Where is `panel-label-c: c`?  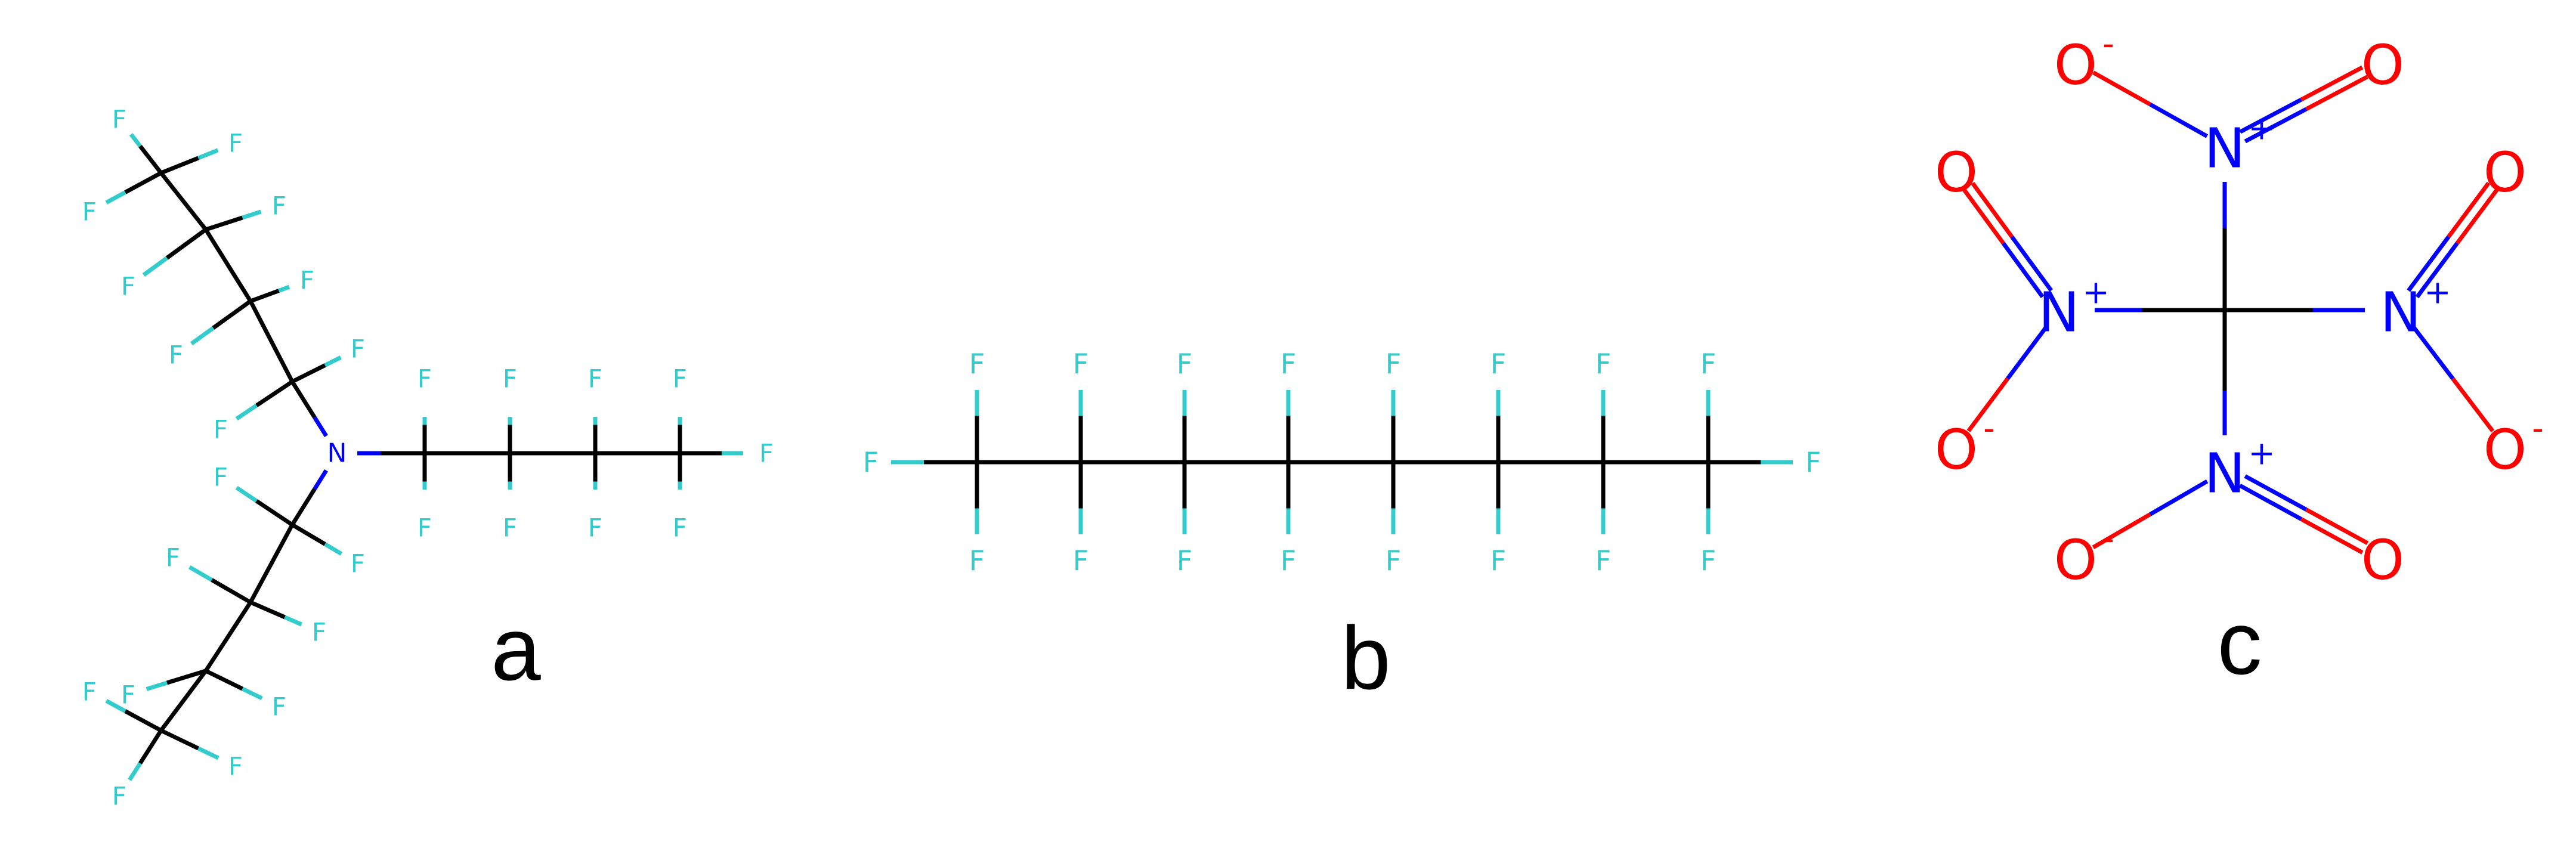 panel-label-c: c is located at coordinates (2240, 643).